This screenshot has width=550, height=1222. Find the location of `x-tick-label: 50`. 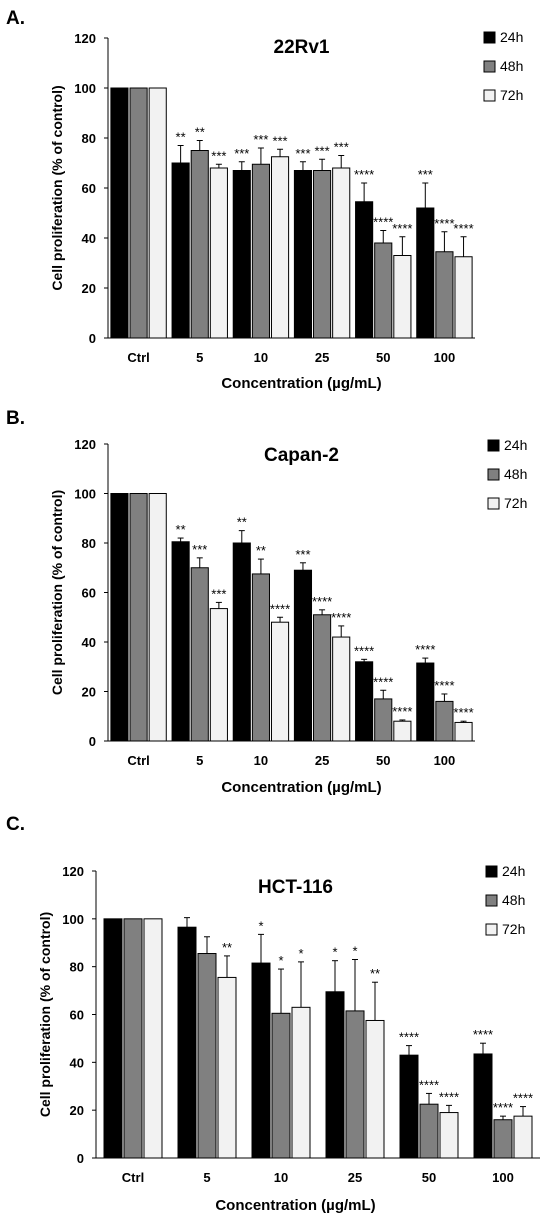

x-tick-label: 50 is located at coordinates (429, 1177).